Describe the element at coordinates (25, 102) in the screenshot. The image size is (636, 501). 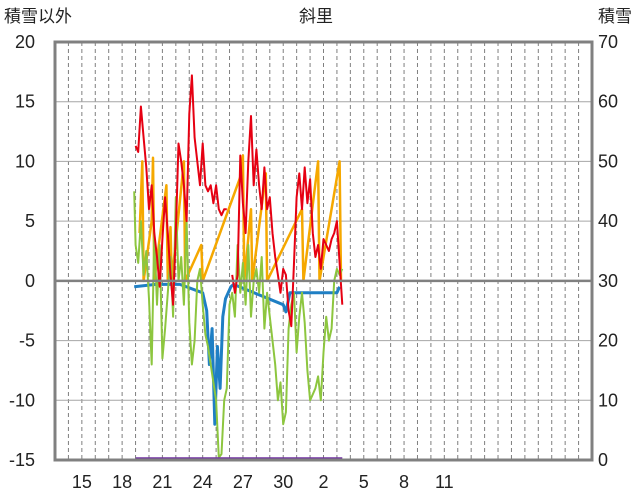
I see `y-left-tick-label: 15` at that location.